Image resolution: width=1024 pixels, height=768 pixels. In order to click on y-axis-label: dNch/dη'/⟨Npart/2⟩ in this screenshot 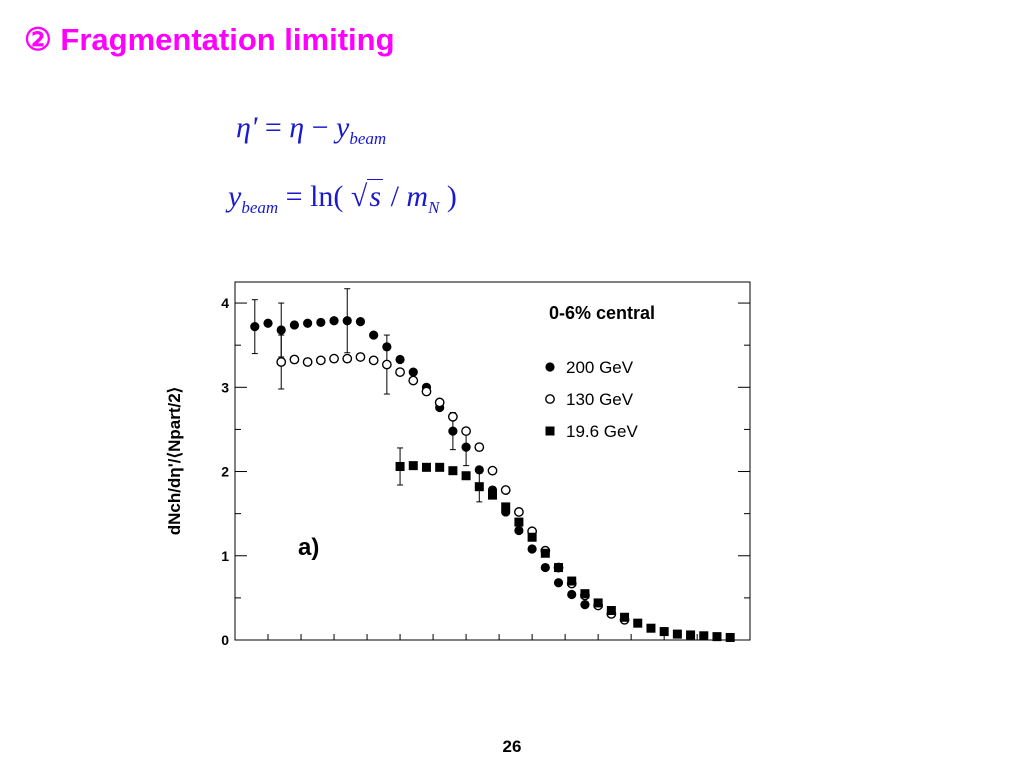, I will do `click(174, 461)`.